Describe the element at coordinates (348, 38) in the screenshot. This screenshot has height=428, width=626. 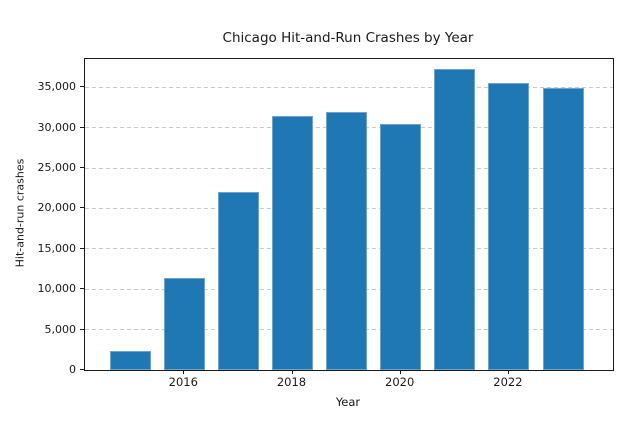
I see `chart-title: Chicago Hit-and-Run Crashes by Year` at that location.